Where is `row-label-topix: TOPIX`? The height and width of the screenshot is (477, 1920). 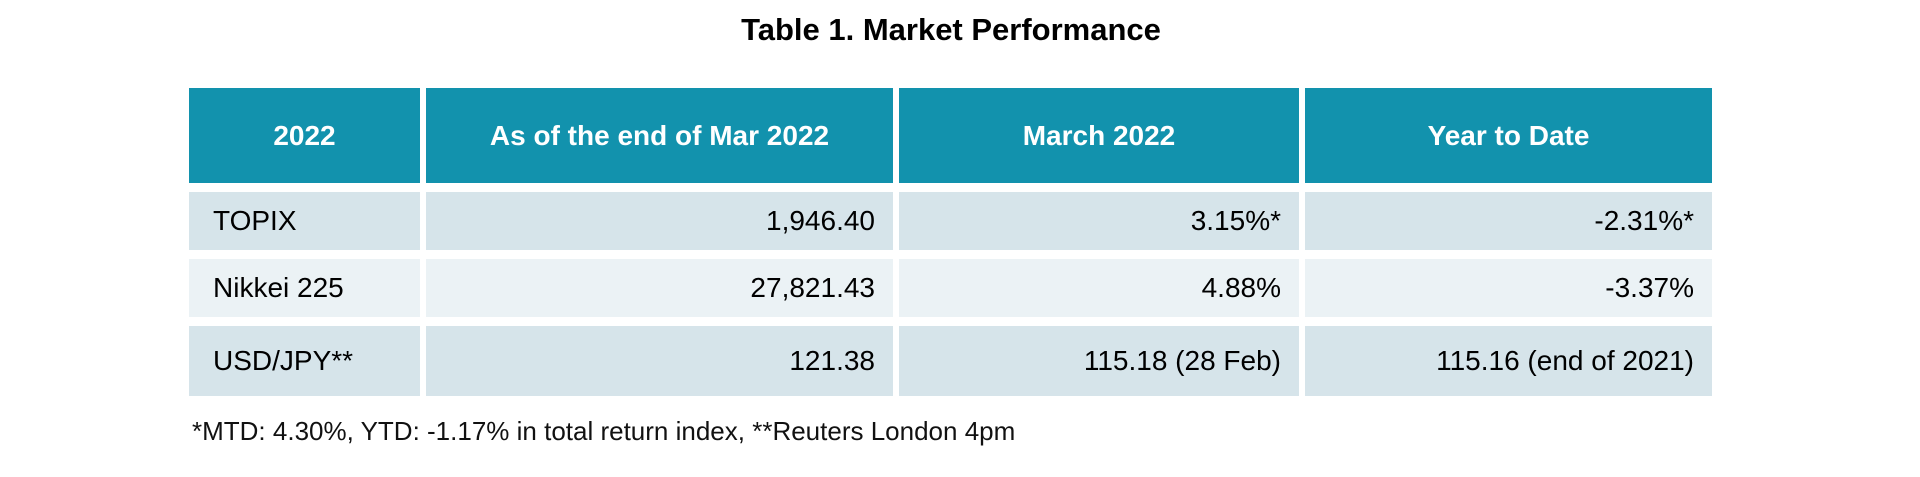
row-label-topix: TOPIX is located at coordinates (304, 220).